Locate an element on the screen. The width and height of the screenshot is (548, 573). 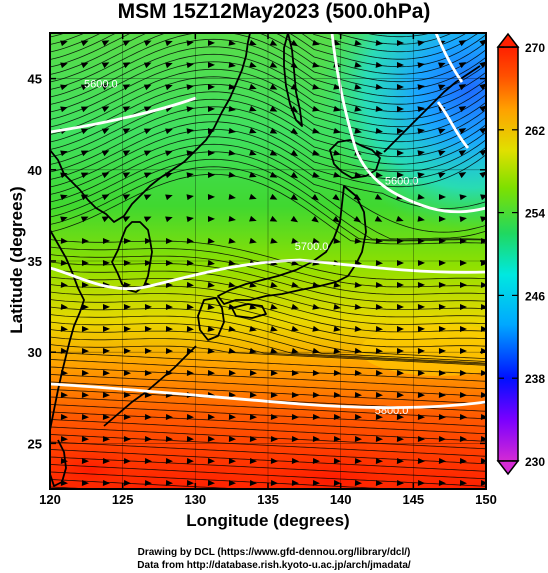
colorbar-ticks: 230 238 246 254 262 270 is located at coordinates (521, 255).